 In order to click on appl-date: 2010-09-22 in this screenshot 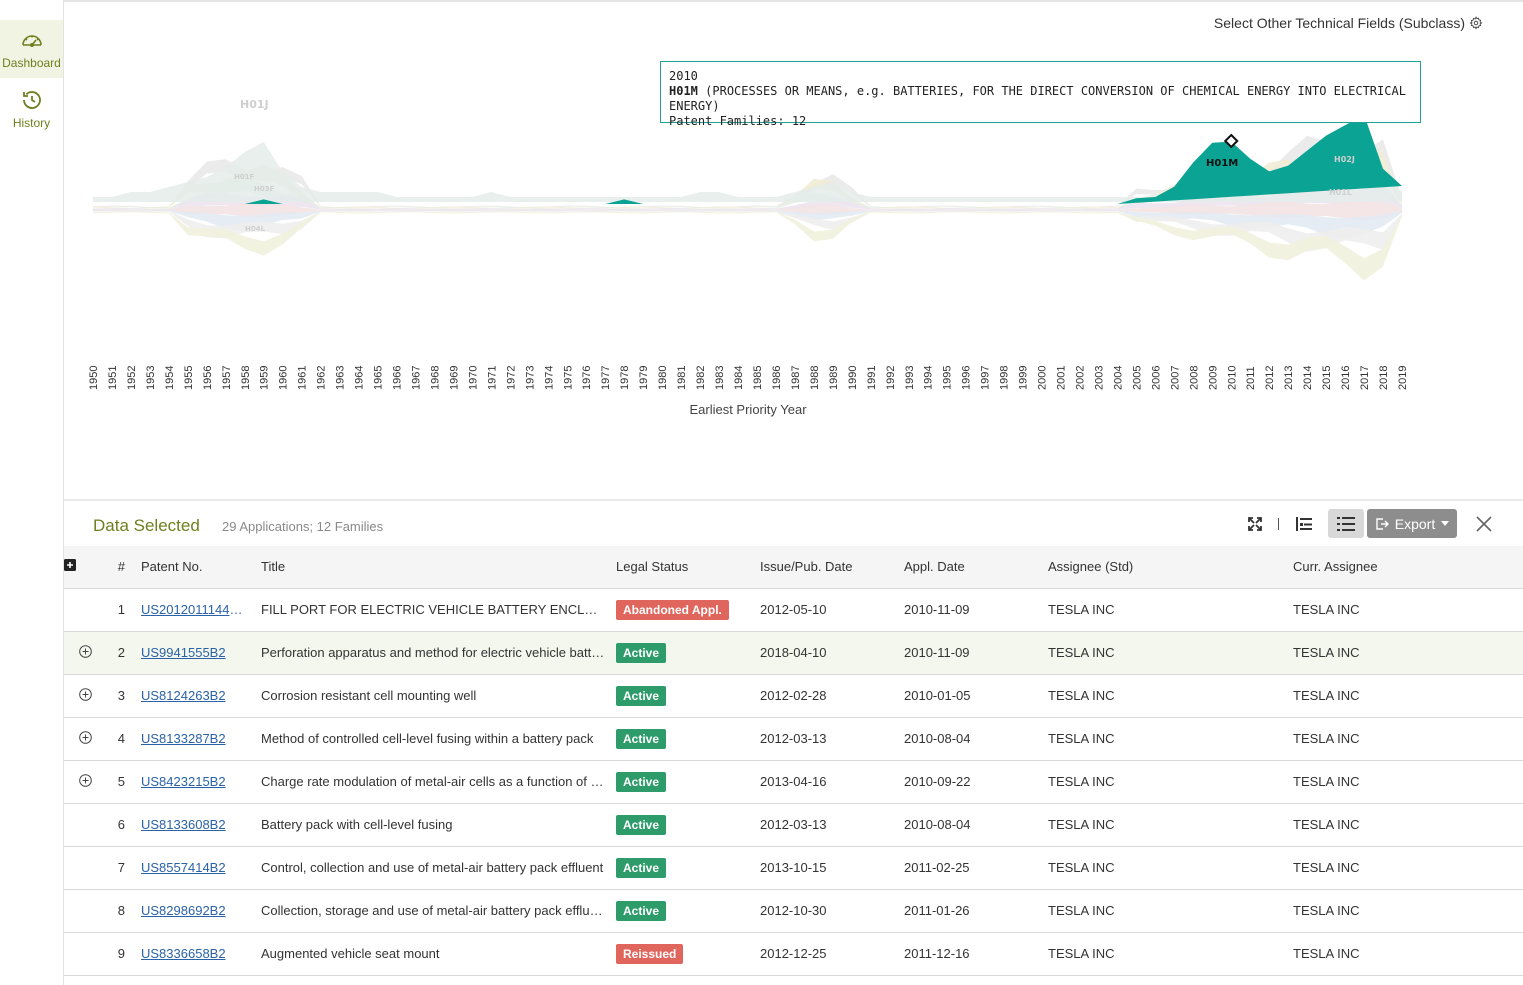, I will do `click(976, 782)`.